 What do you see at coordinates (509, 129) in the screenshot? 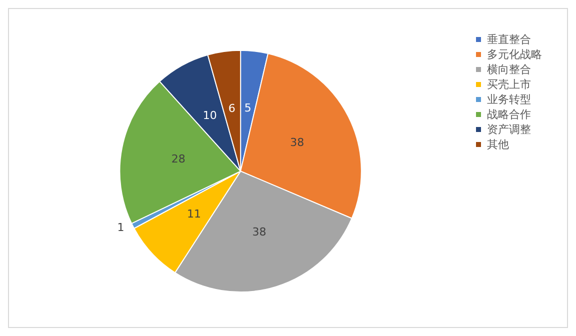
I see `legend-label: 资产调整` at bounding box center [509, 129].